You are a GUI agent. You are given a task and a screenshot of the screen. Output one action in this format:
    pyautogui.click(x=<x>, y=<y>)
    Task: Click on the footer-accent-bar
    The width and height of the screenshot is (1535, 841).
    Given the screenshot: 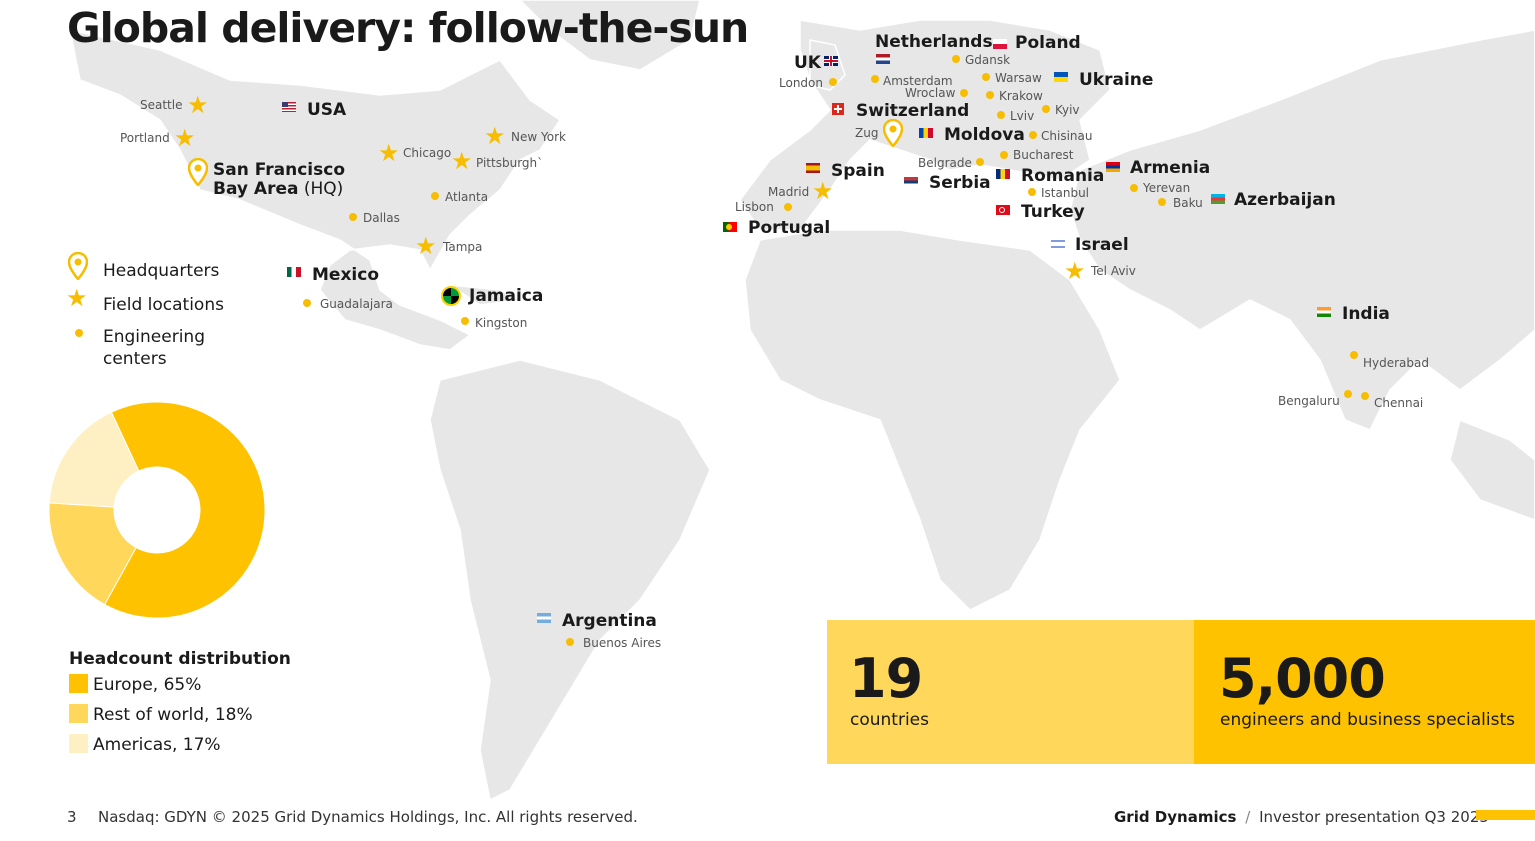 What is the action you would take?
    pyautogui.click(x=1505, y=815)
    